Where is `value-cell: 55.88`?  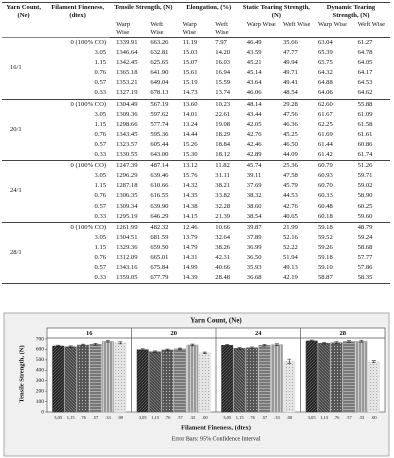
value-cell: 55.88 is located at coordinates (370, 104).